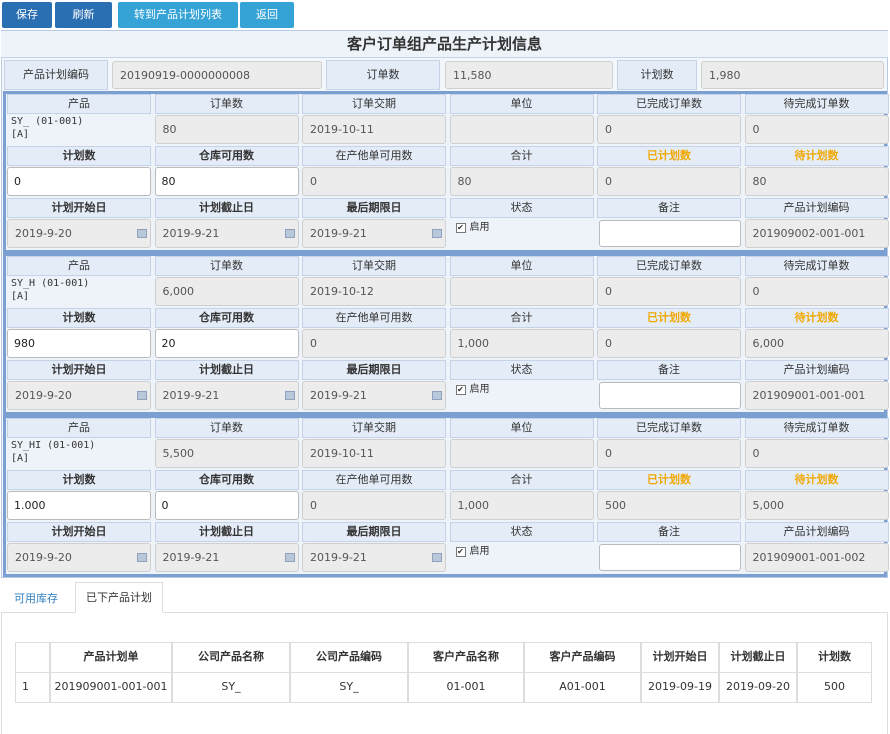 This screenshot has width=890, height=734. Describe the element at coordinates (349, 687) in the screenshot. I see `table-cell: SY_` at that location.